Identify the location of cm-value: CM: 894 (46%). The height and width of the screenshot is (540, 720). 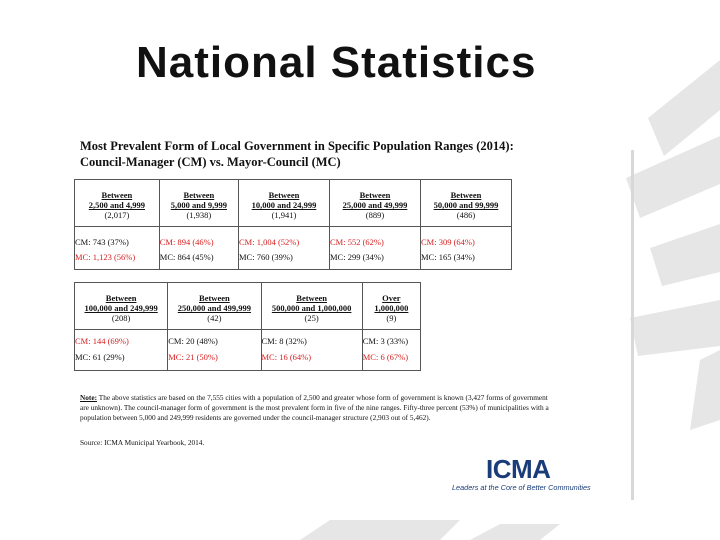
(186, 242).